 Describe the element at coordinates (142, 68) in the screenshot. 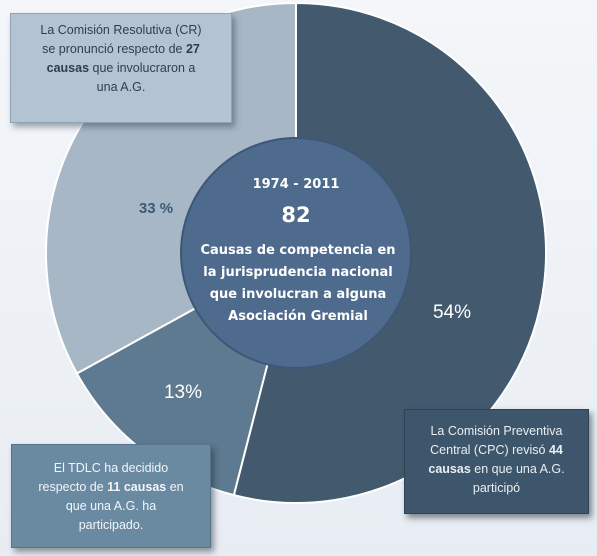

I see `callout-cr-line-3-text: que involucraron a` at that location.